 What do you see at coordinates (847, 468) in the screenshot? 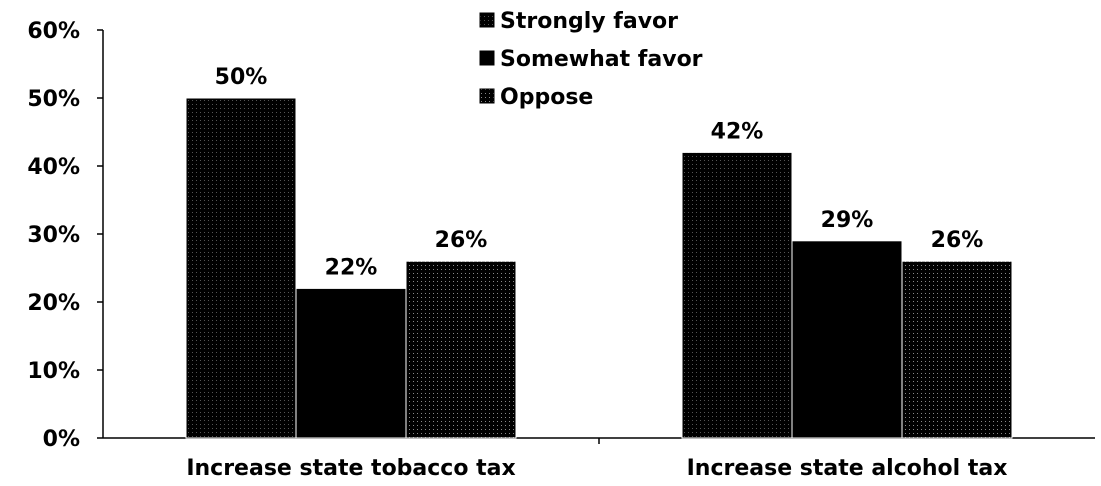
I see `x-category-label: Increase state alcohol tax` at bounding box center [847, 468].